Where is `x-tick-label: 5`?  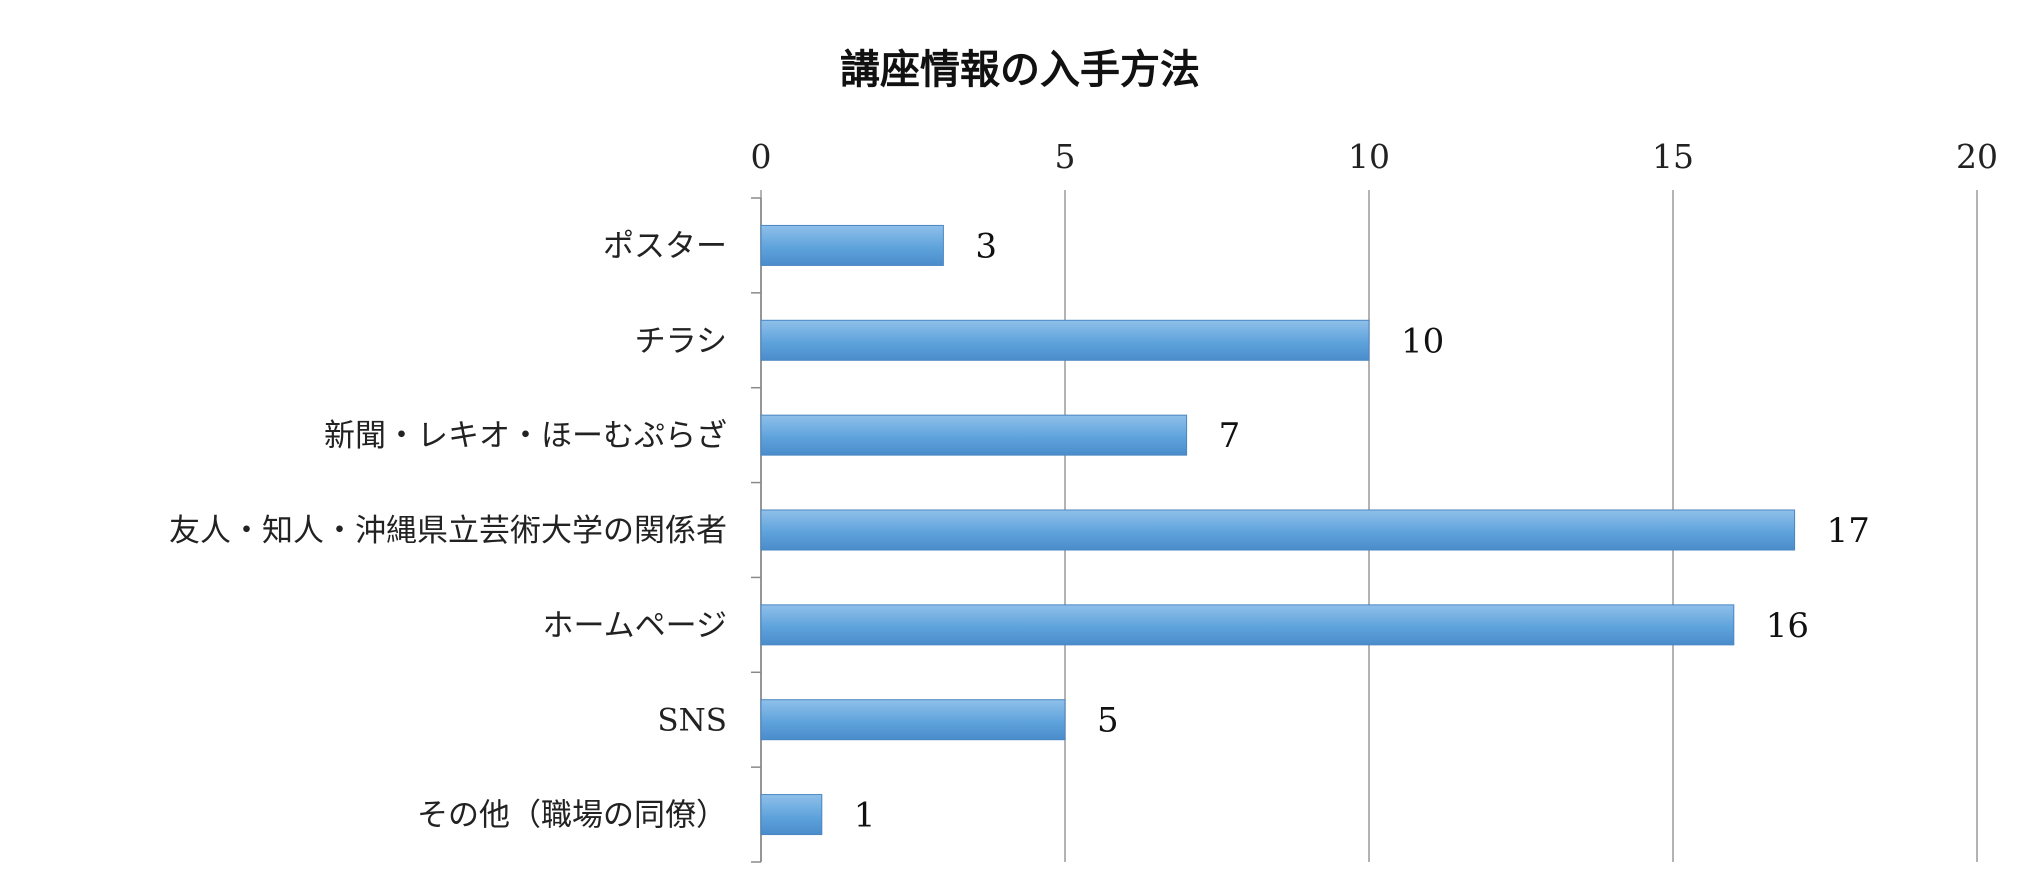
x-tick-label: 5 is located at coordinates (1065, 156).